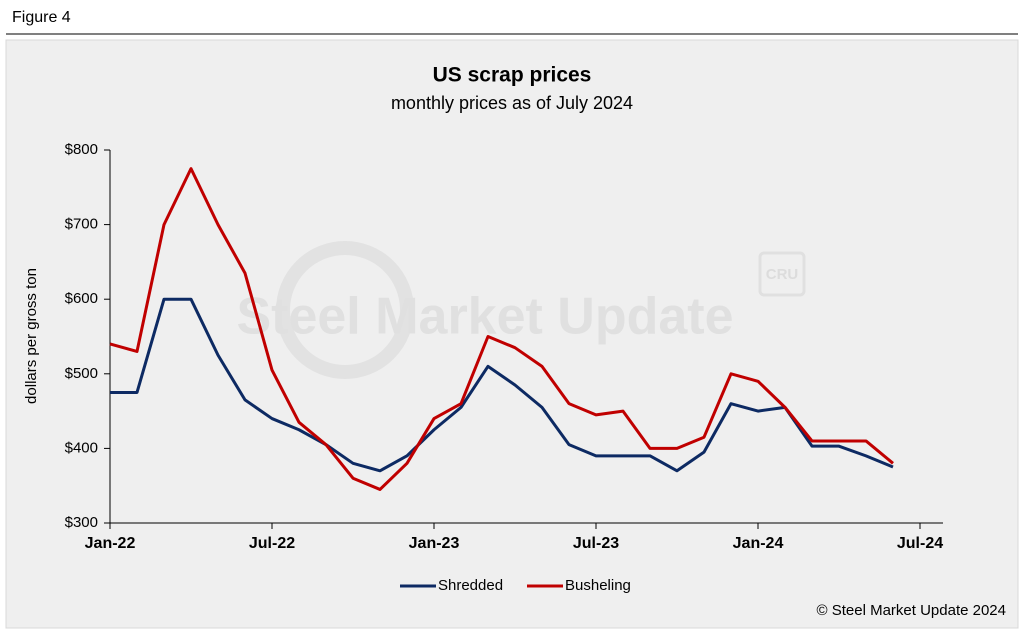 The height and width of the screenshot is (633, 1024). I want to click on y-tick-label: $700, so click(81, 224).